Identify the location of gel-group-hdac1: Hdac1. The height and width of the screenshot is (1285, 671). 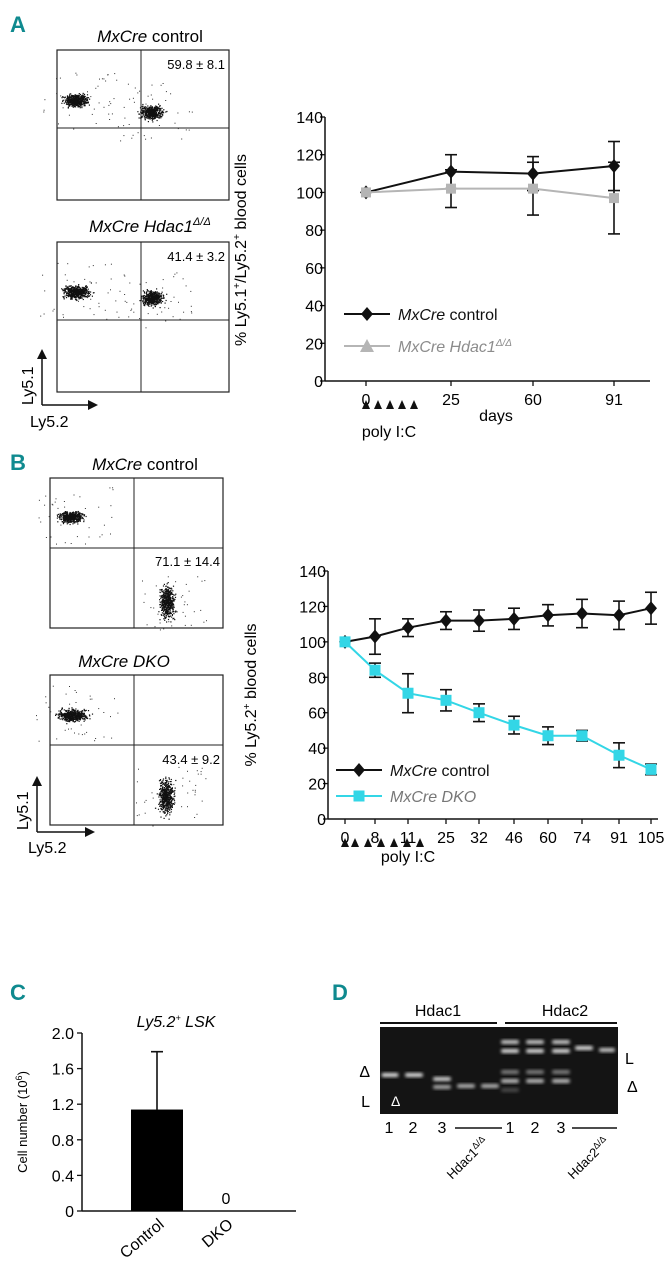
(438, 1011).